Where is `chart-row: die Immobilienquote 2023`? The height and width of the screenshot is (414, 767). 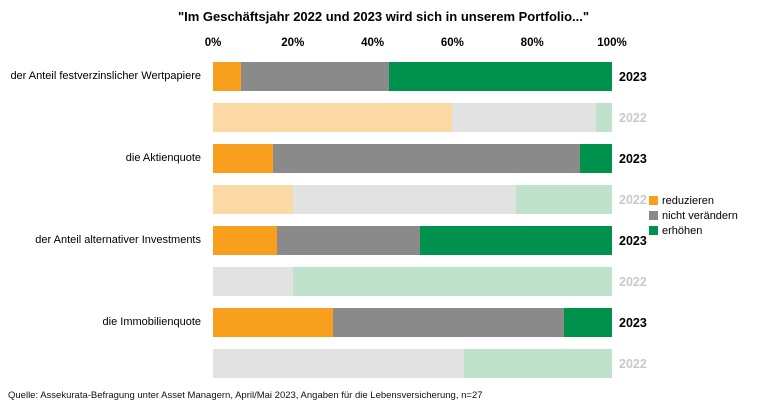 chart-row: die Immobilienquote 2023 is located at coordinates (323, 322).